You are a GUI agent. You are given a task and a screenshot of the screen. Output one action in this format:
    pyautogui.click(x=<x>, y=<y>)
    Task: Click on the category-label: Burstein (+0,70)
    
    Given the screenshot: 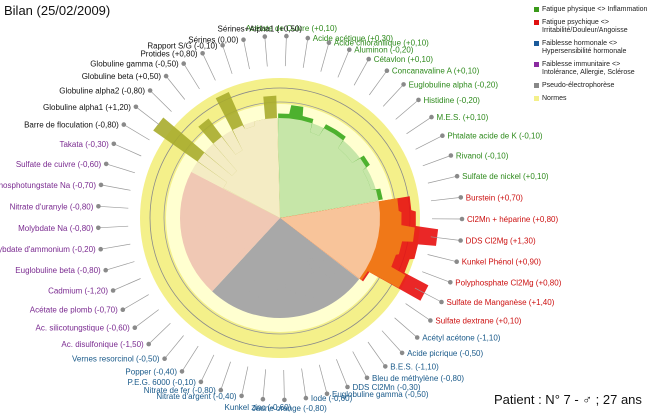 What is the action you would take?
    pyautogui.click(x=494, y=197)
    